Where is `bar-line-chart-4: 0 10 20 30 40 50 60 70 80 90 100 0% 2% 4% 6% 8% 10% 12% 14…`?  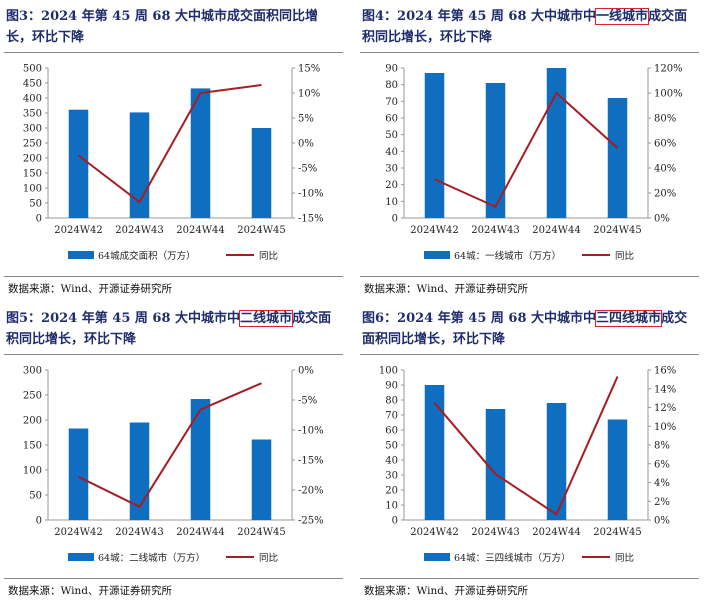
bar-line-chart-4: 0 10 20 30 40 50 60 70 80 90 100 0% 2% 4% 6% 8% 10% 12% 14… is located at coordinates (527, 465).